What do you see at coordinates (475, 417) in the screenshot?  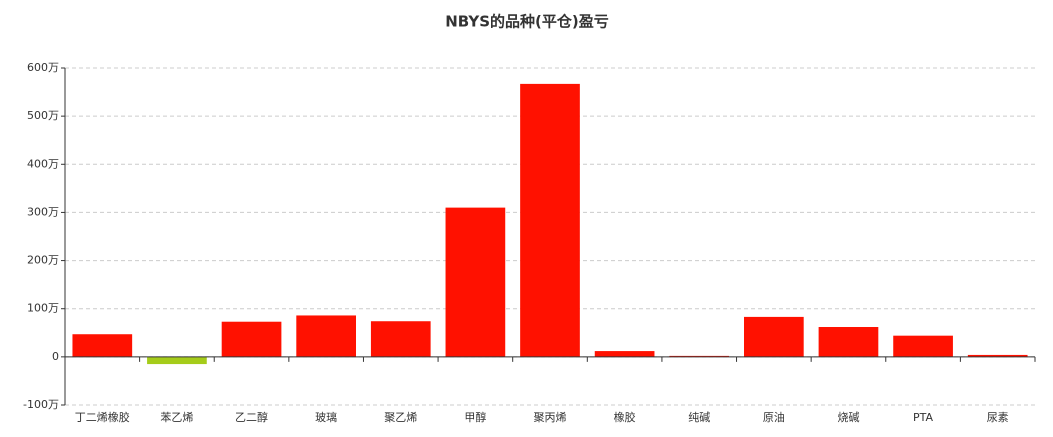 I see `x-tick-label: 甲醇` at bounding box center [475, 417].